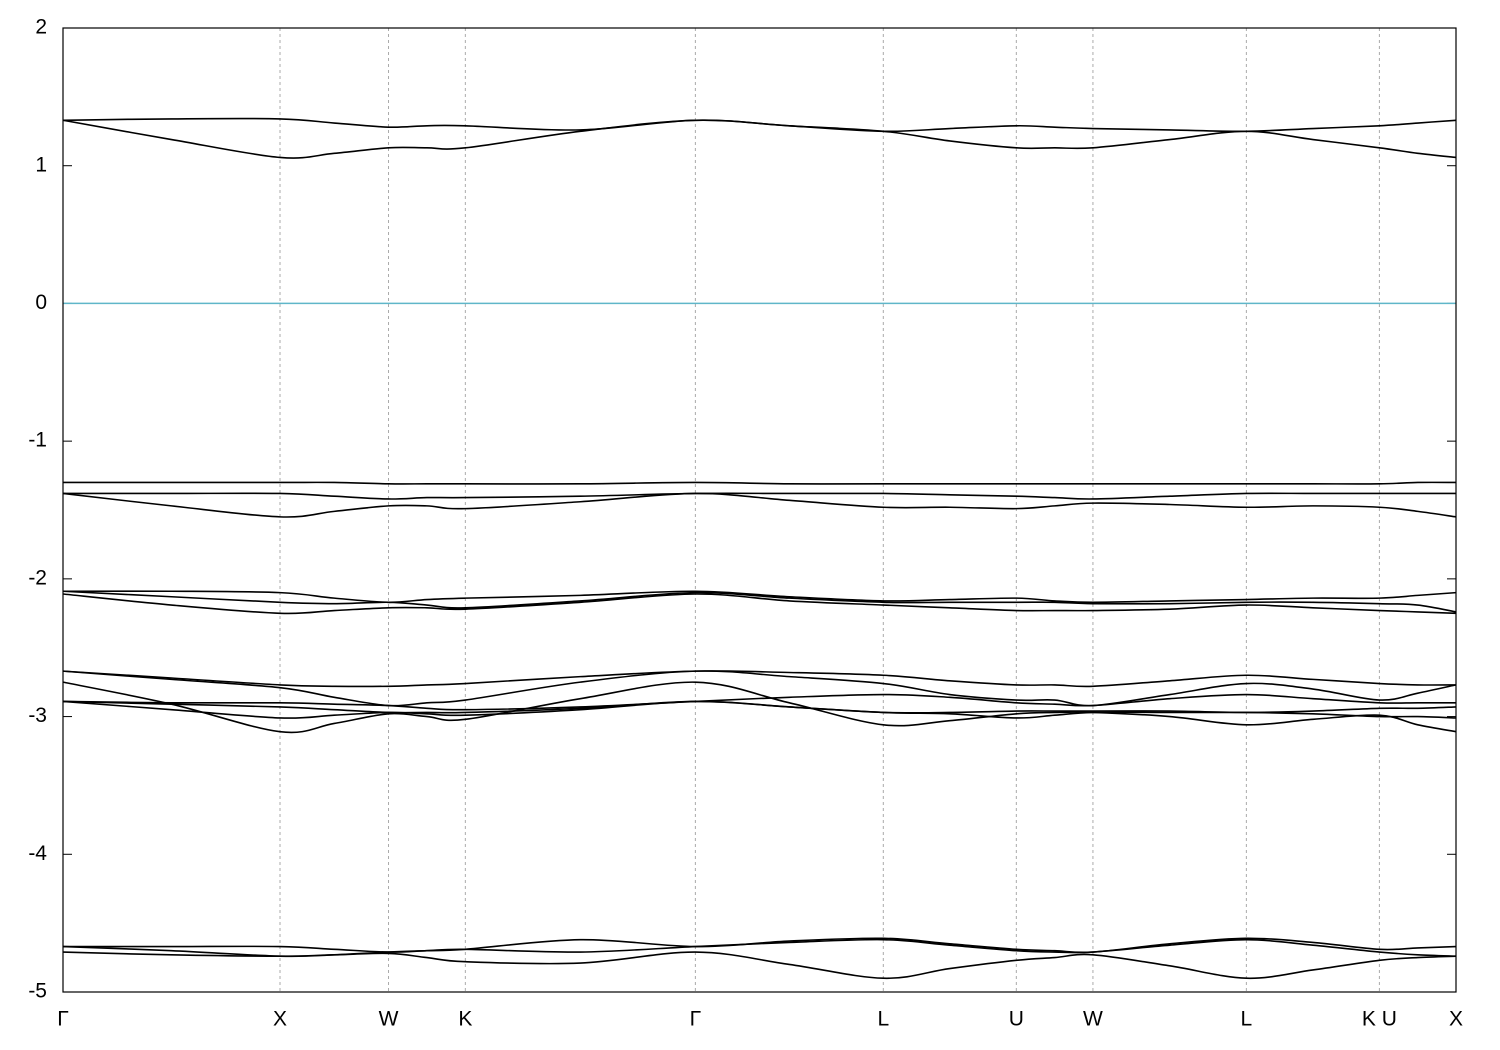 The height and width of the screenshot is (1050, 1500). What do you see at coordinates (37, 715) in the screenshot?
I see `y-tick-label: -3` at bounding box center [37, 715].